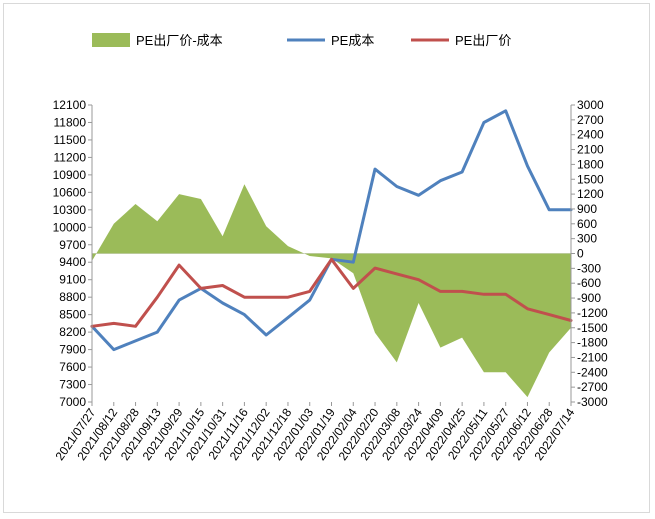 This screenshot has height=519, width=655. What do you see at coordinates (592, 357) in the screenshot?
I see `right-tick-label: -2100` at bounding box center [592, 357].